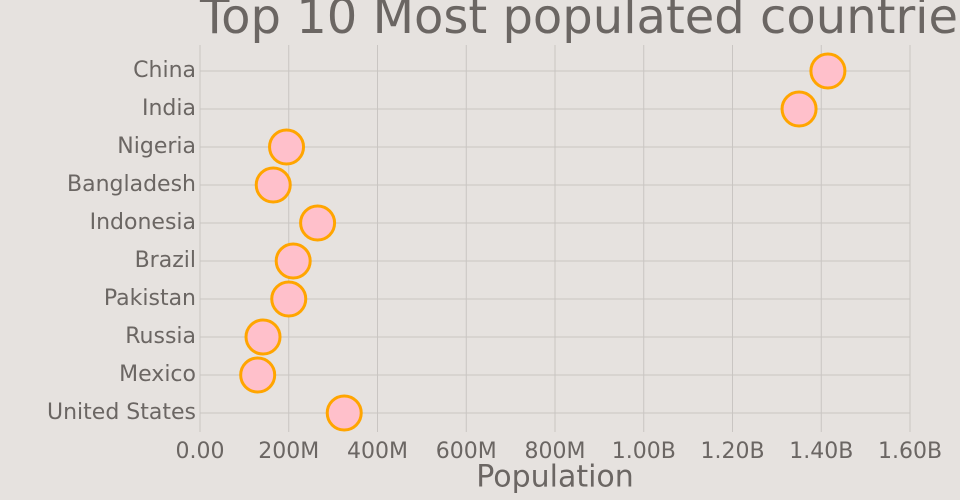 Image resolution: width=960 pixels, height=500 pixels. Describe the element at coordinates (150, 298) in the screenshot. I see `y-tick-label: Pakistan` at that location.